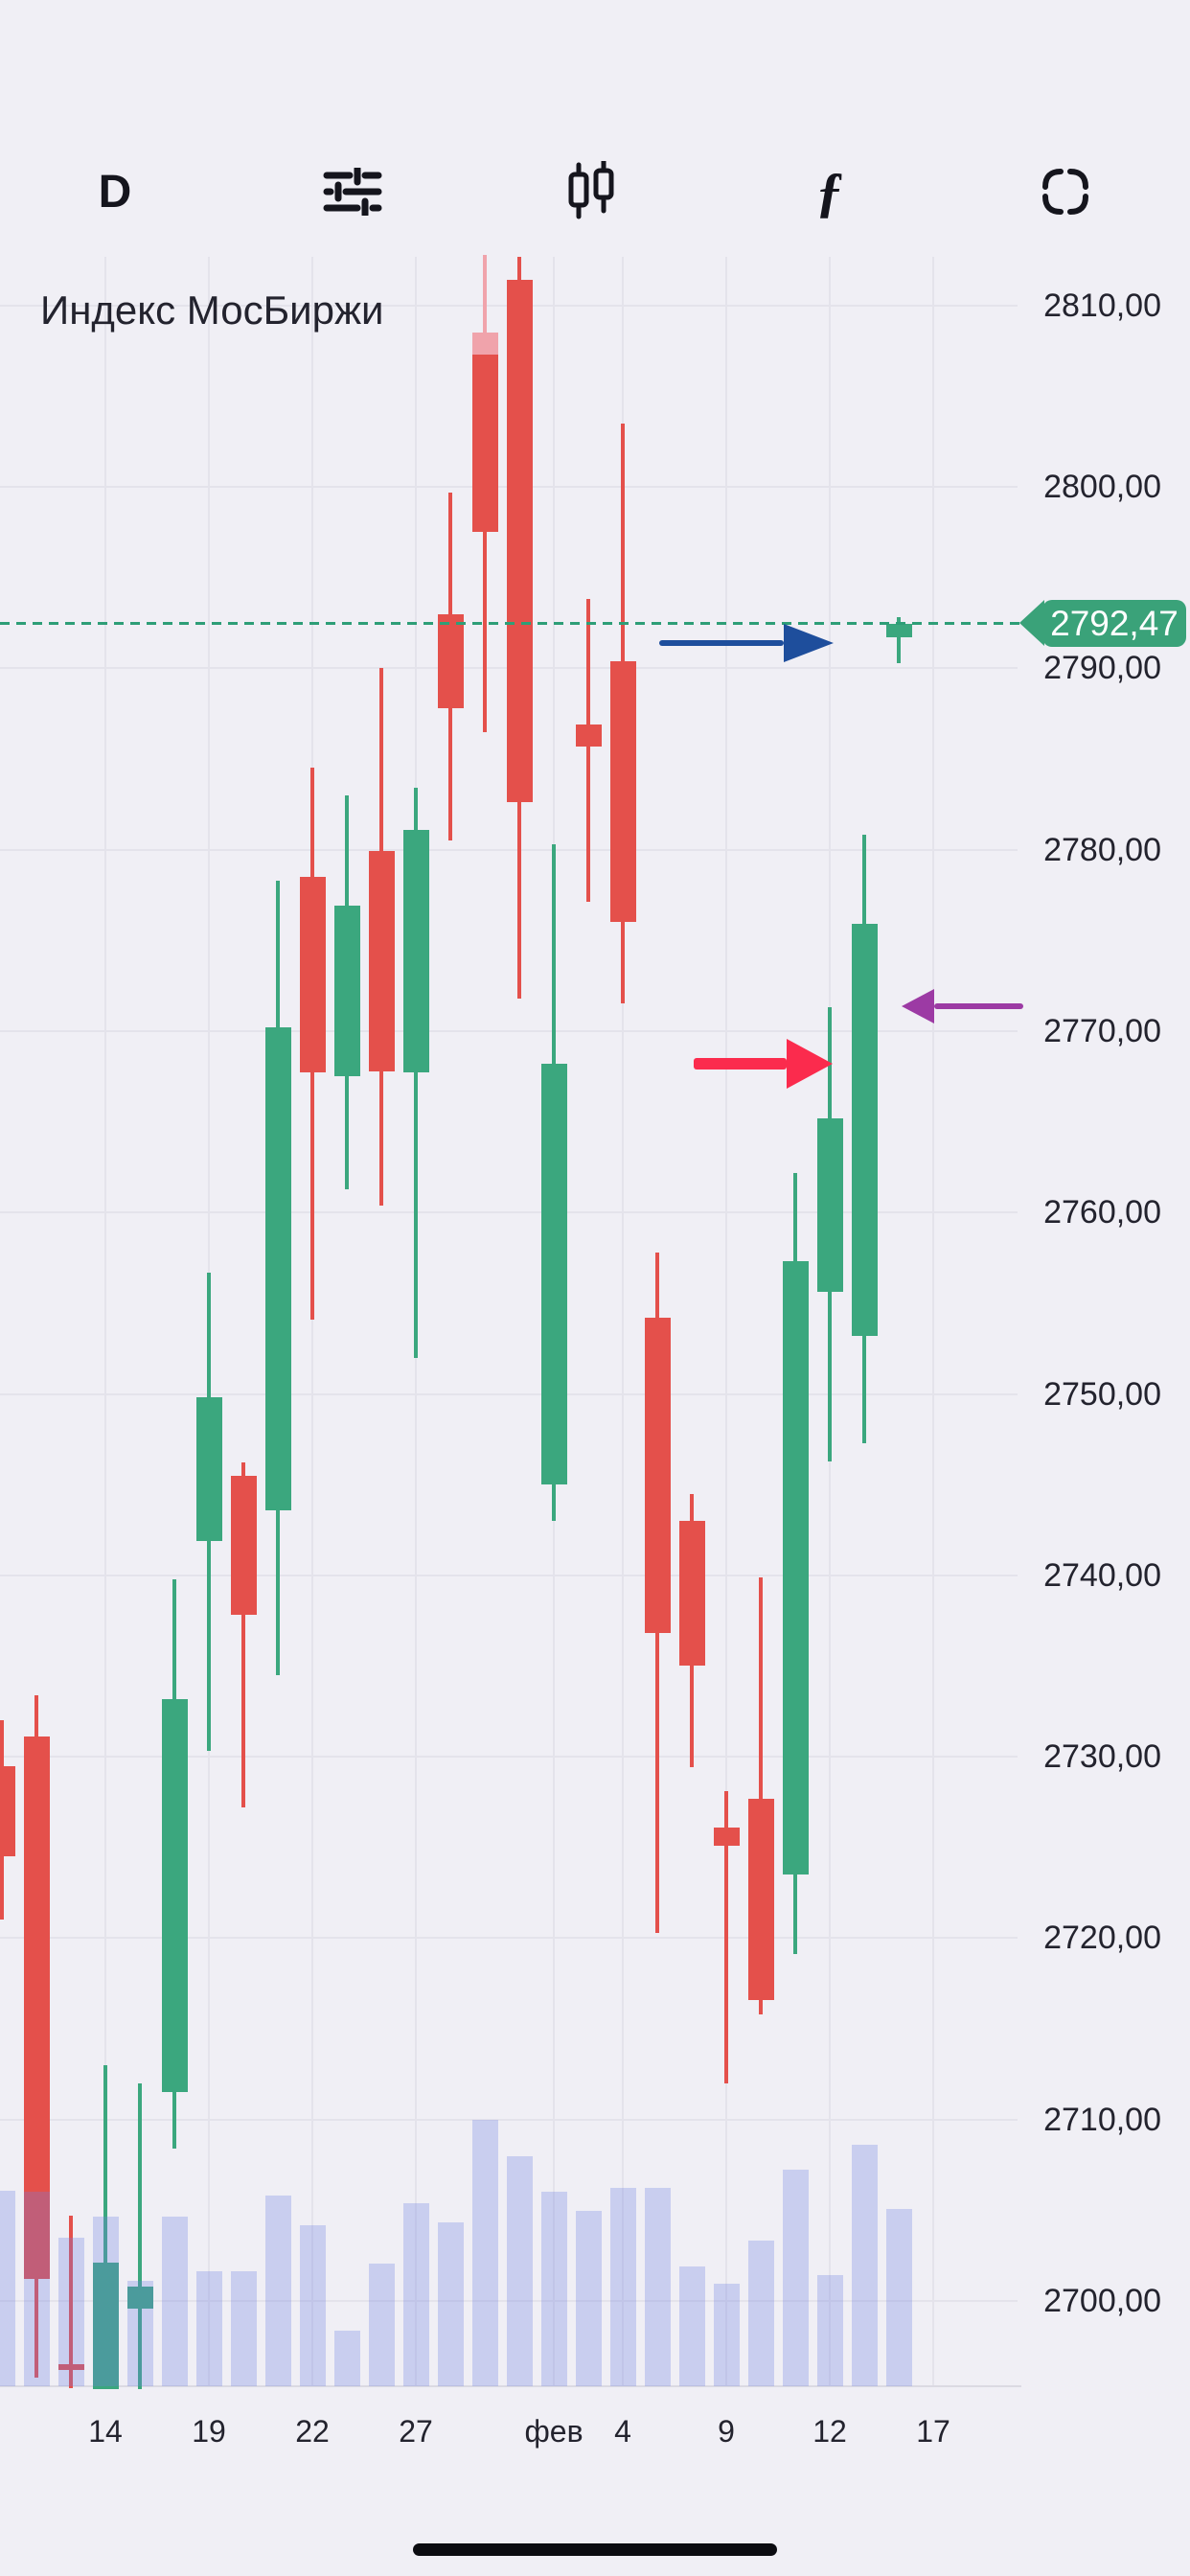 The height and width of the screenshot is (2576, 1190). What do you see at coordinates (511, 2386) in the screenshot?
I see `volume-baseline` at bounding box center [511, 2386].